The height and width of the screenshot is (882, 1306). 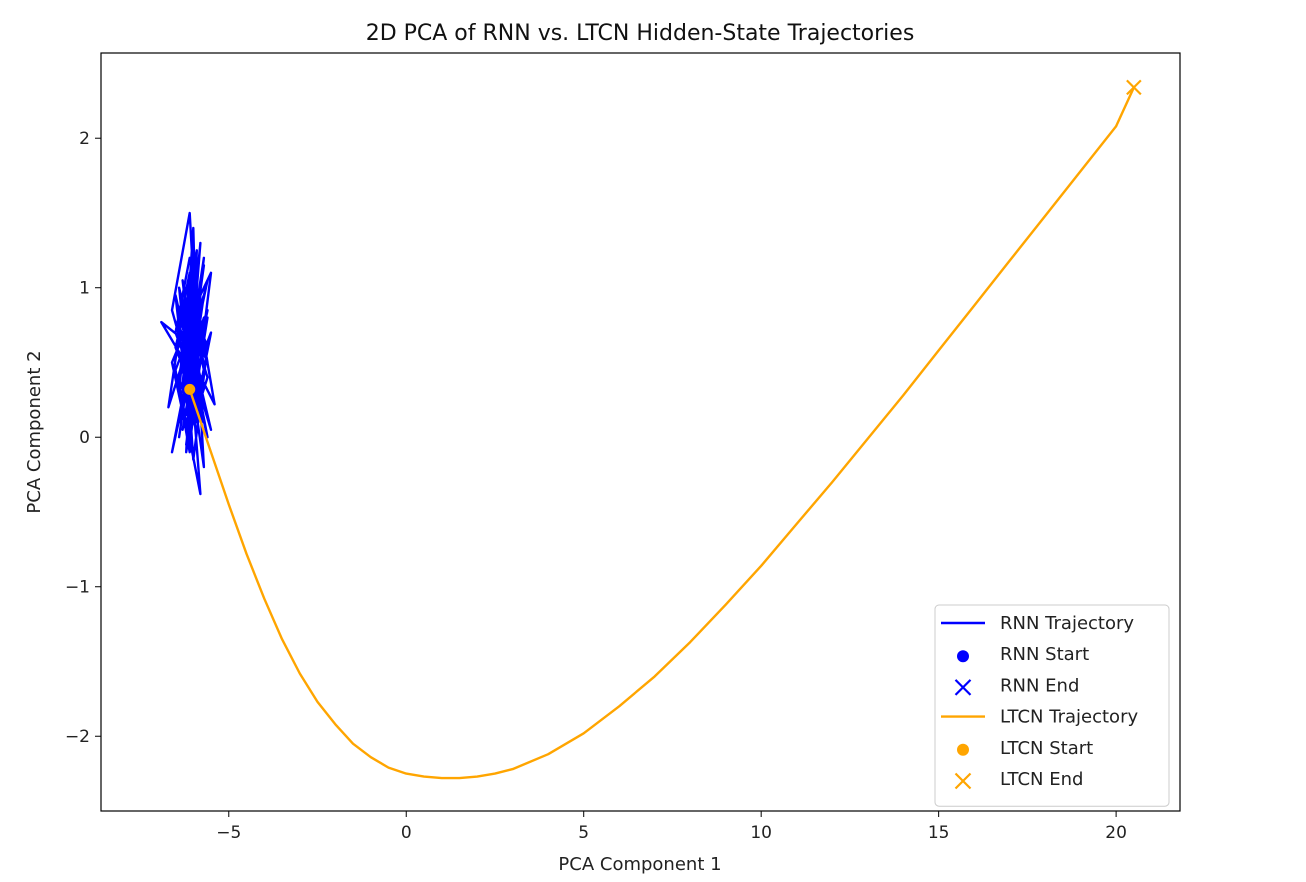 I want to click on x-tick-label: 0, so click(x=406, y=833).